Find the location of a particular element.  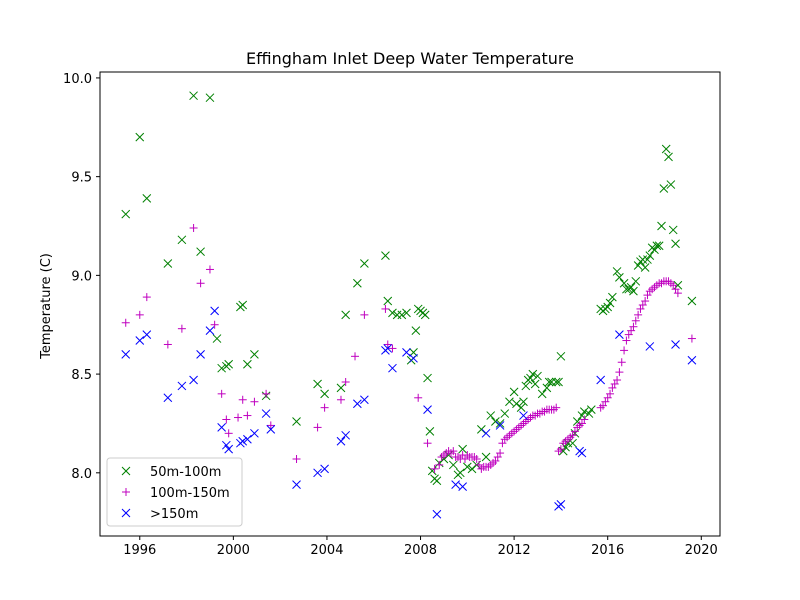

x-tick-label: 2012 is located at coordinates (514, 550).